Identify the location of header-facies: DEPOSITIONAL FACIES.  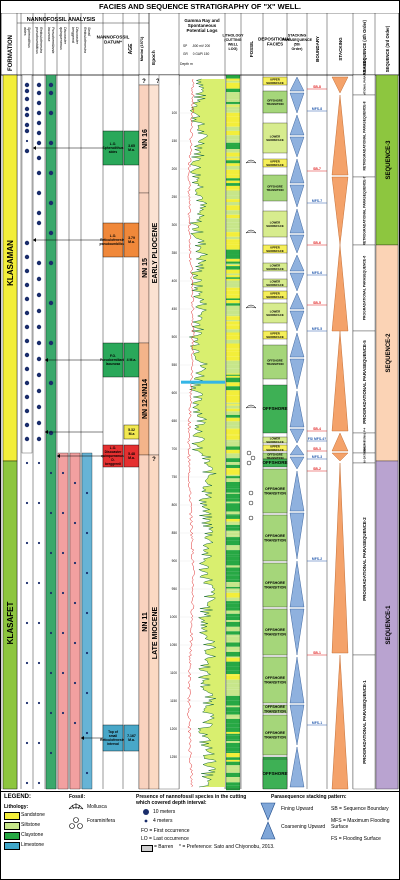
(275, 42).